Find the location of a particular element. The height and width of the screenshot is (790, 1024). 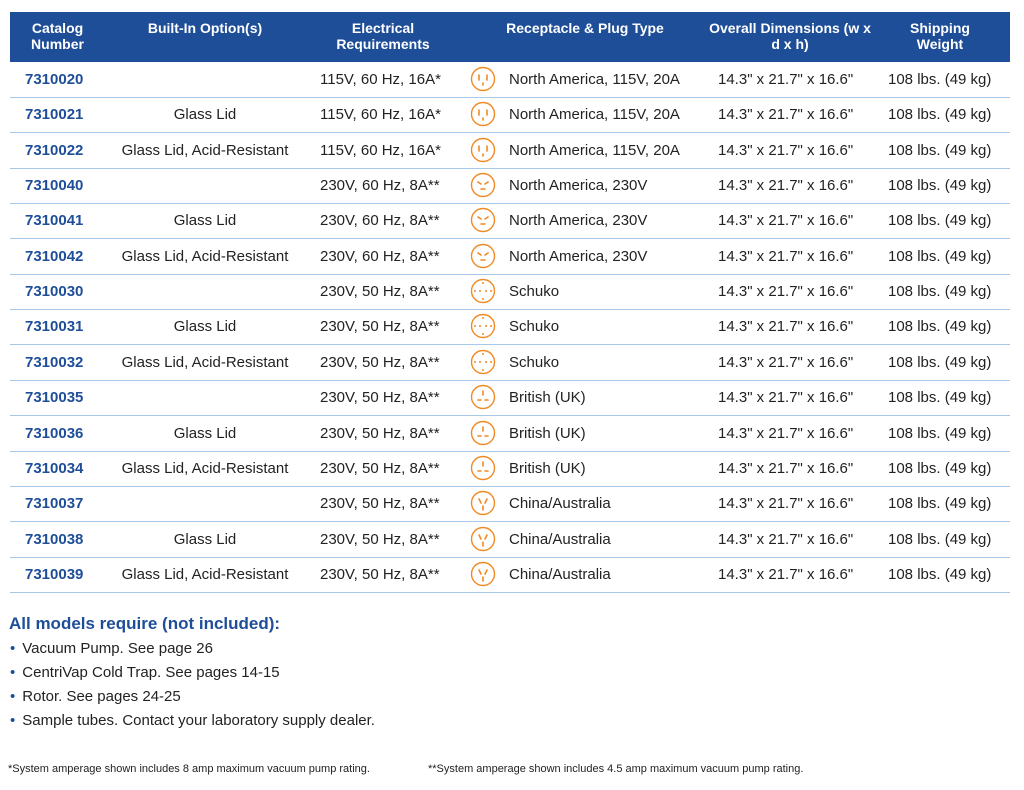

requirement-text: Rotor. See pages 24-25 is located at coordinates (101, 696).